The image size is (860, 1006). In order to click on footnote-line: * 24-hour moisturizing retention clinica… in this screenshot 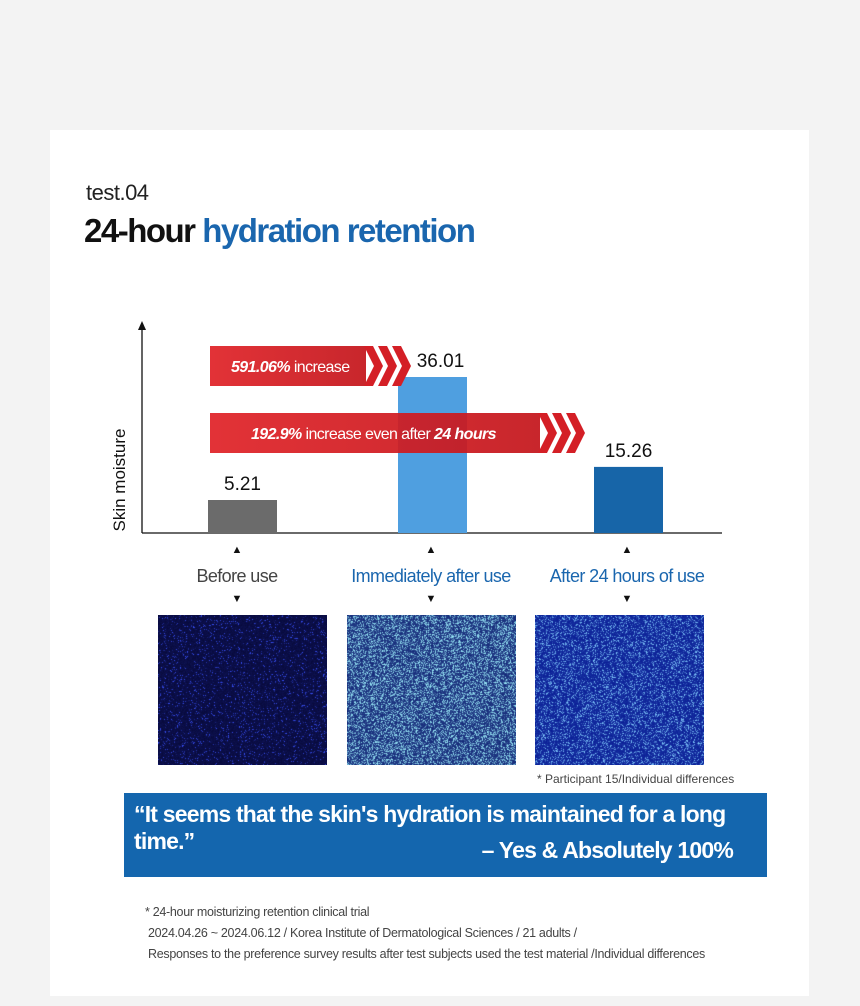, I will do `click(257, 912)`.